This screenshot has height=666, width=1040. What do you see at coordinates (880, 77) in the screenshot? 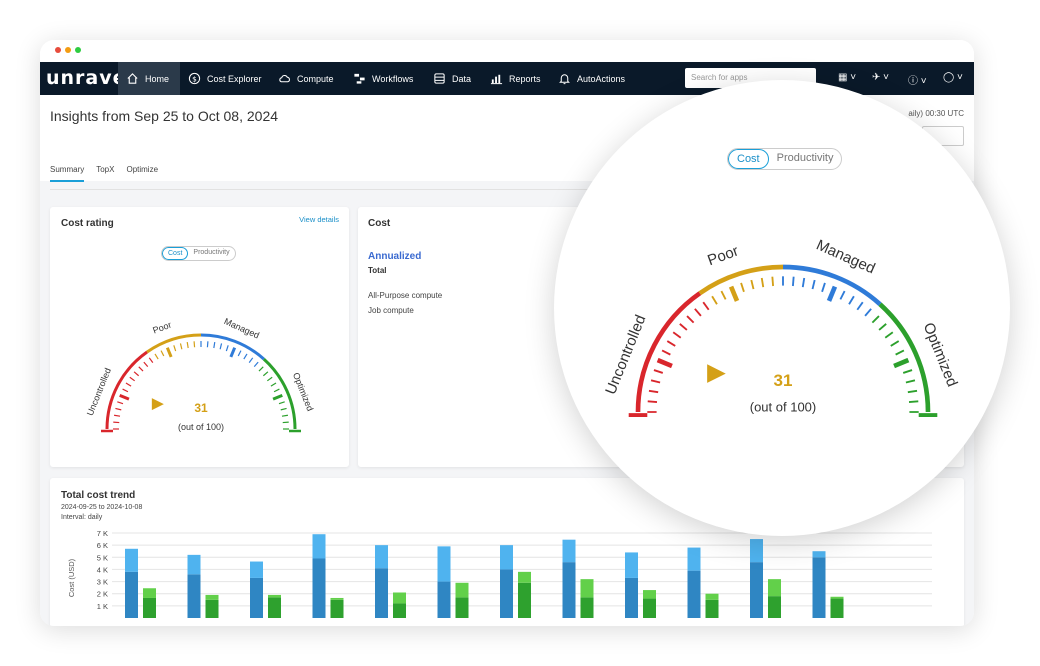
I see `rocket-icon: ✈ ˅` at bounding box center [880, 77].